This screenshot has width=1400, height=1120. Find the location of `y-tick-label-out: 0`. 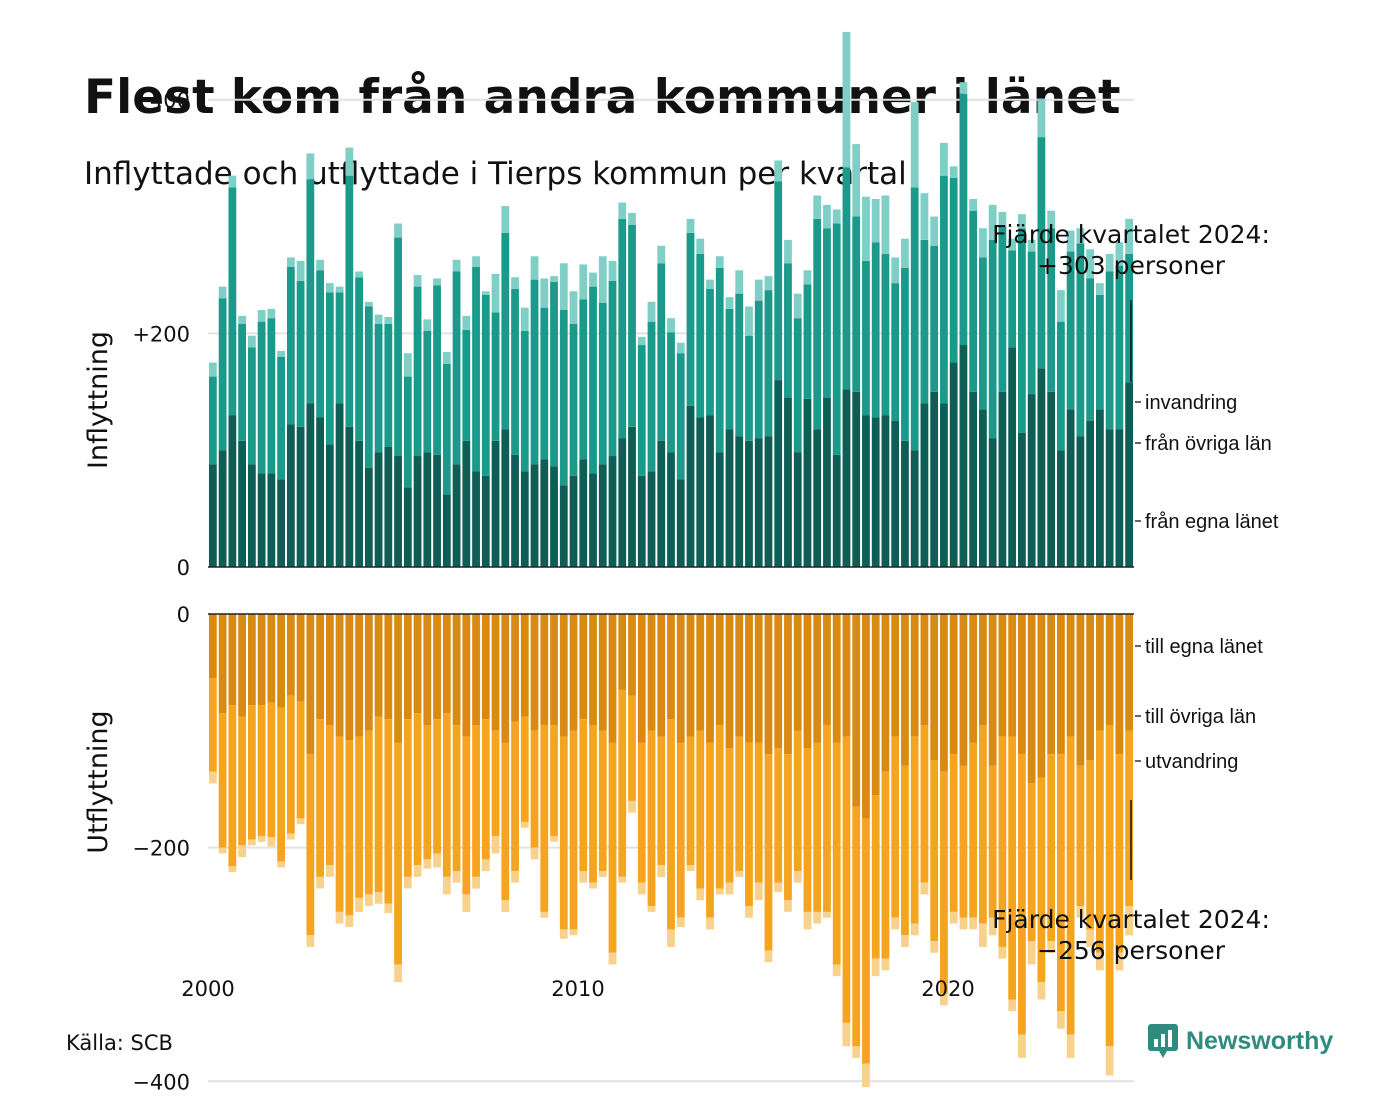

y-tick-label-out: 0 is located at coordinates (183, 615).